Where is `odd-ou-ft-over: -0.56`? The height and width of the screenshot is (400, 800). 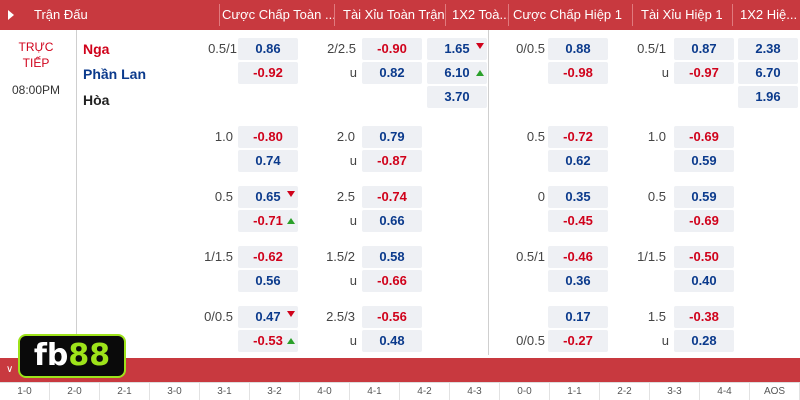
odd-ou-ft-over: -0.56 is located at coordinates (392, 317).